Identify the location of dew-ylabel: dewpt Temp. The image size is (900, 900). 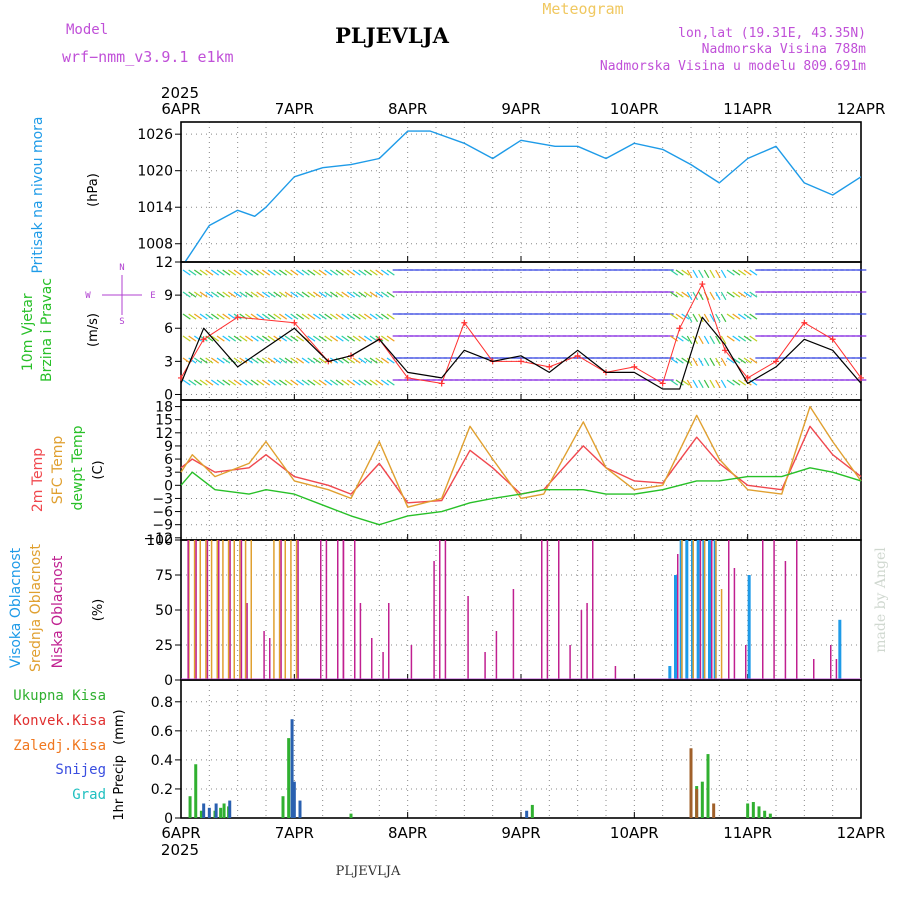
(78, 467).